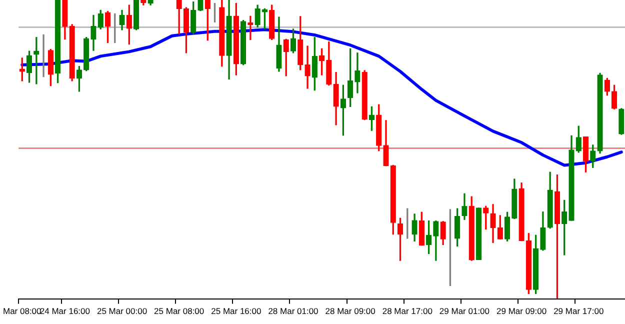  I want to click on x-tick-label: 29 Mar 01:00, so click(464, 311).